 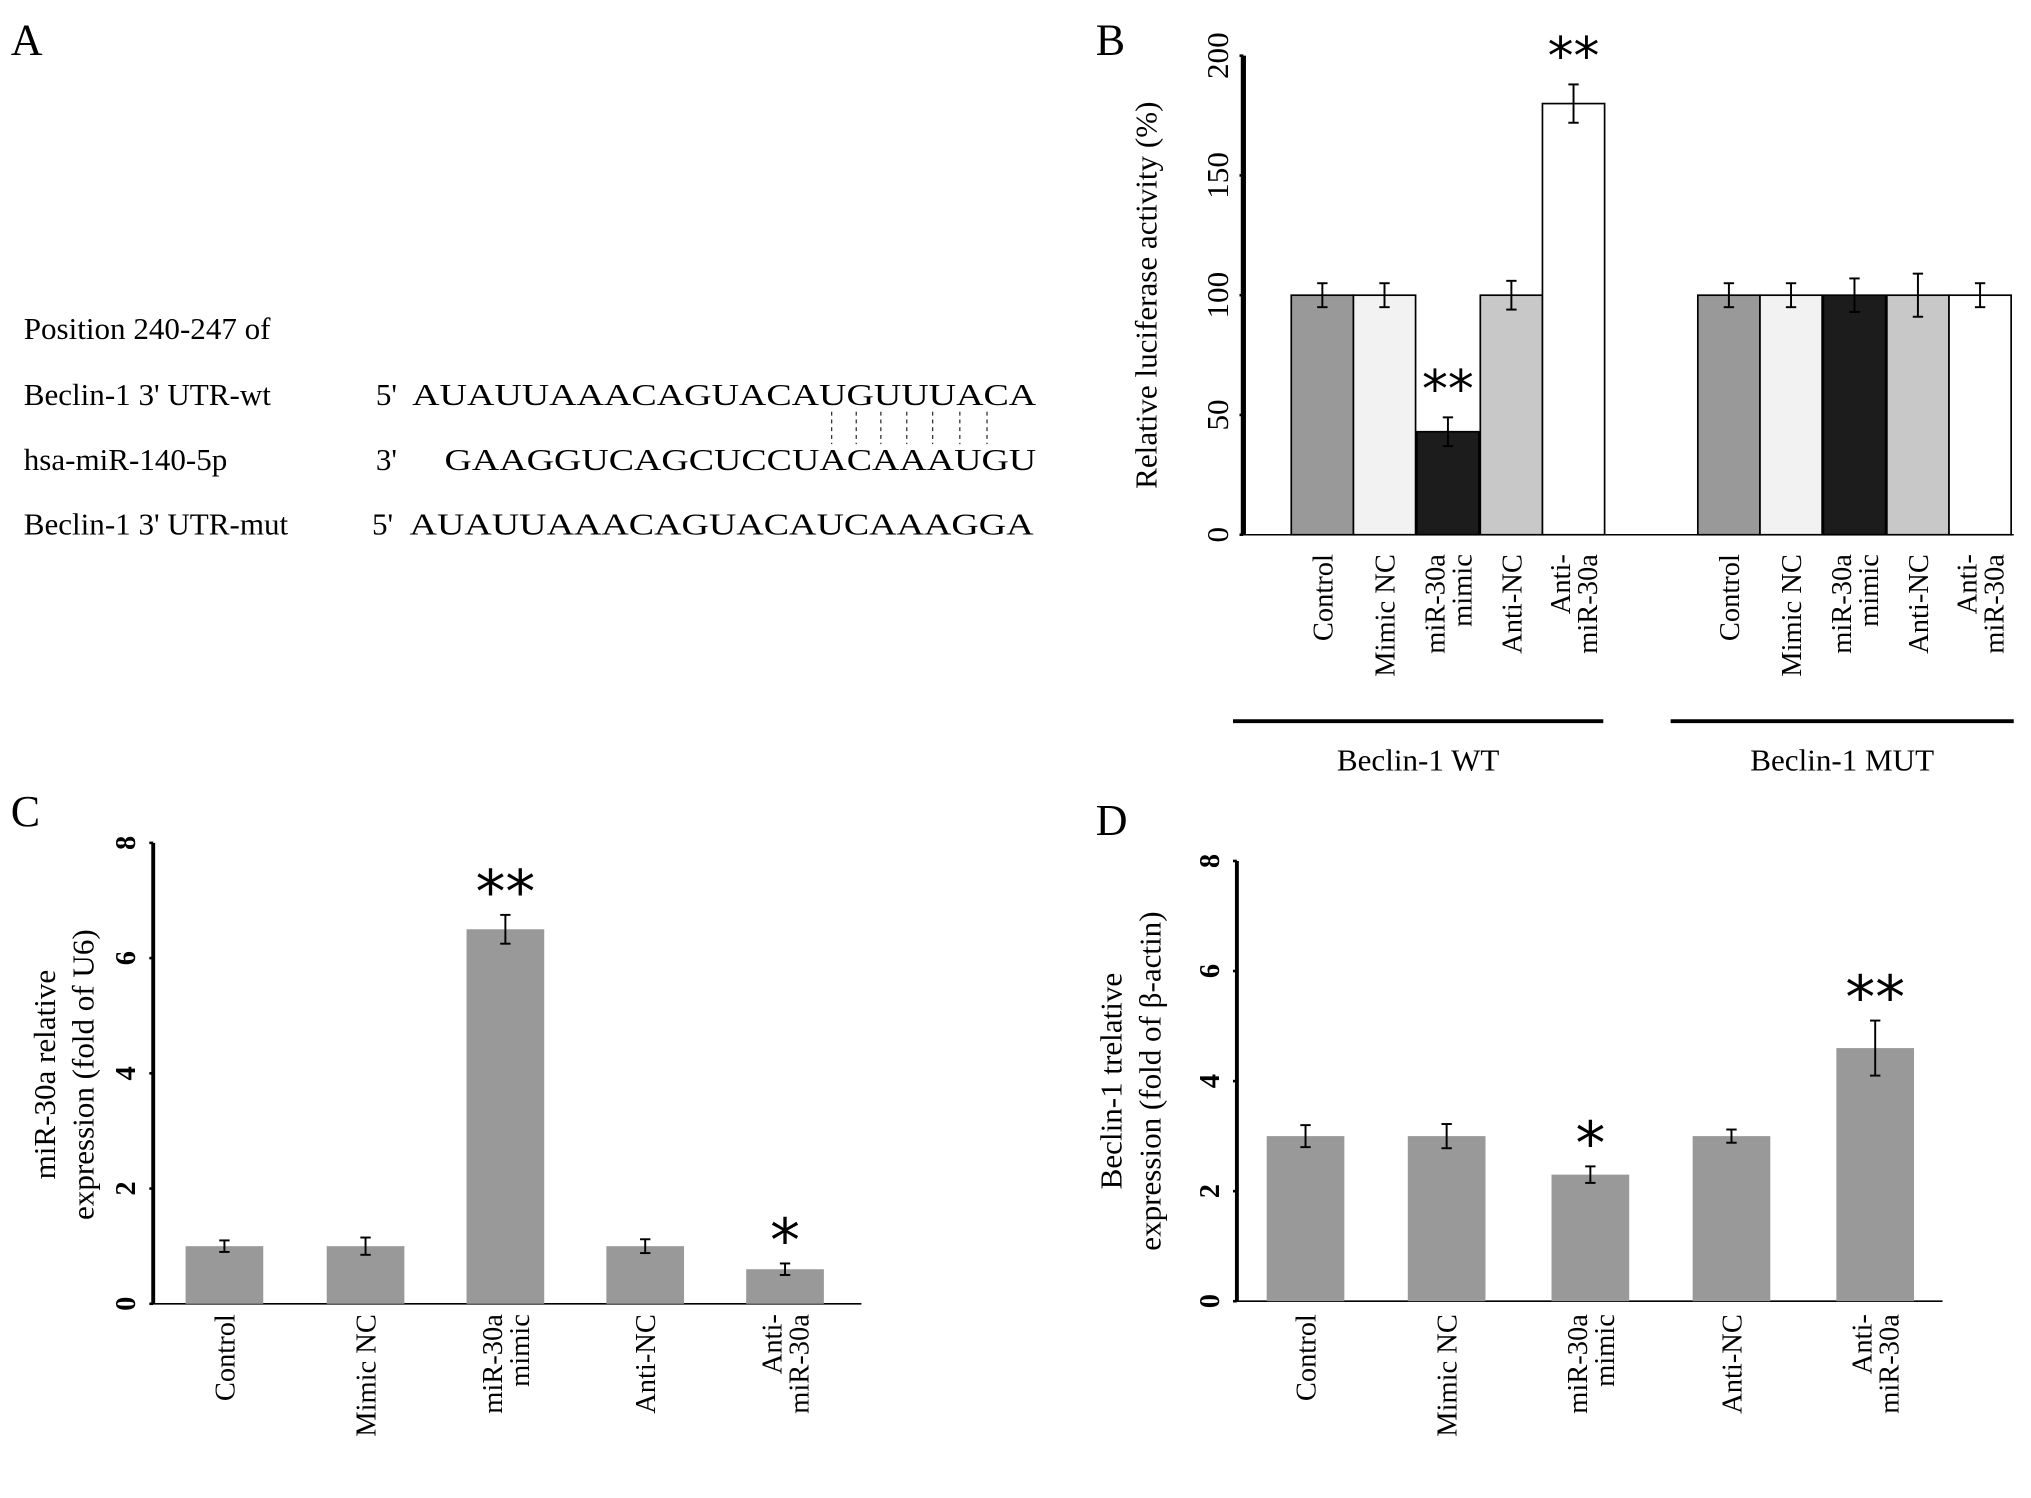 I want to click on y-axis-title: Beclin-1 trelative, so click(x=1111, y=1081).